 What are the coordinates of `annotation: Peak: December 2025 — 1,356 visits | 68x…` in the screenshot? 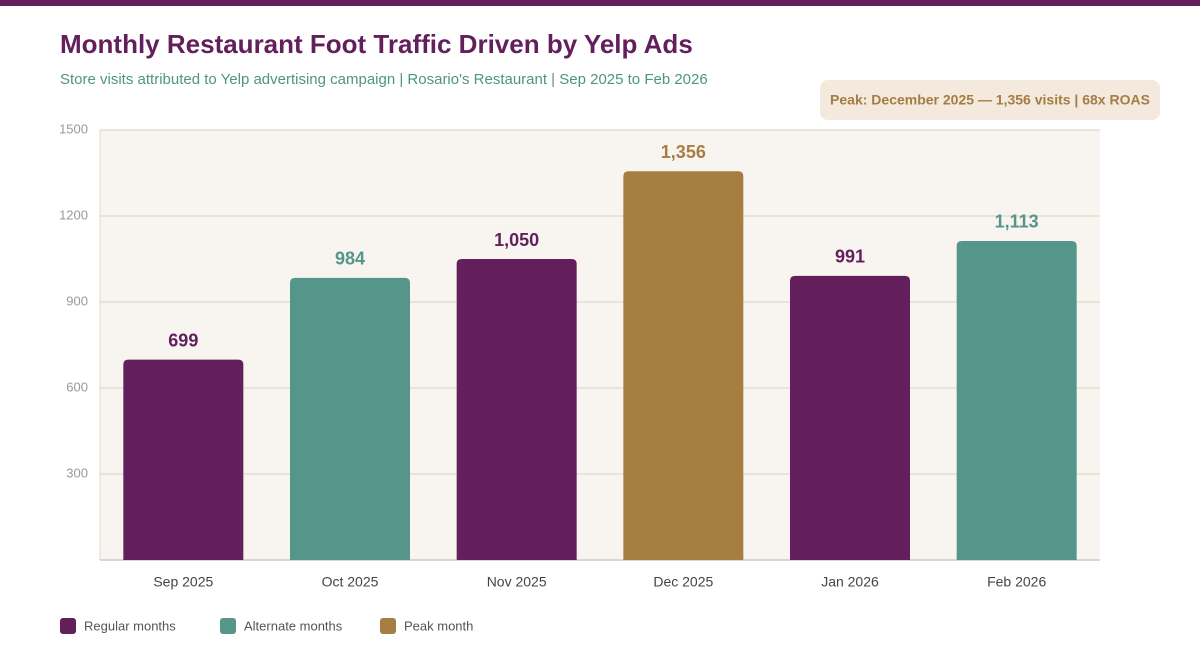 It's located at (990, 100).